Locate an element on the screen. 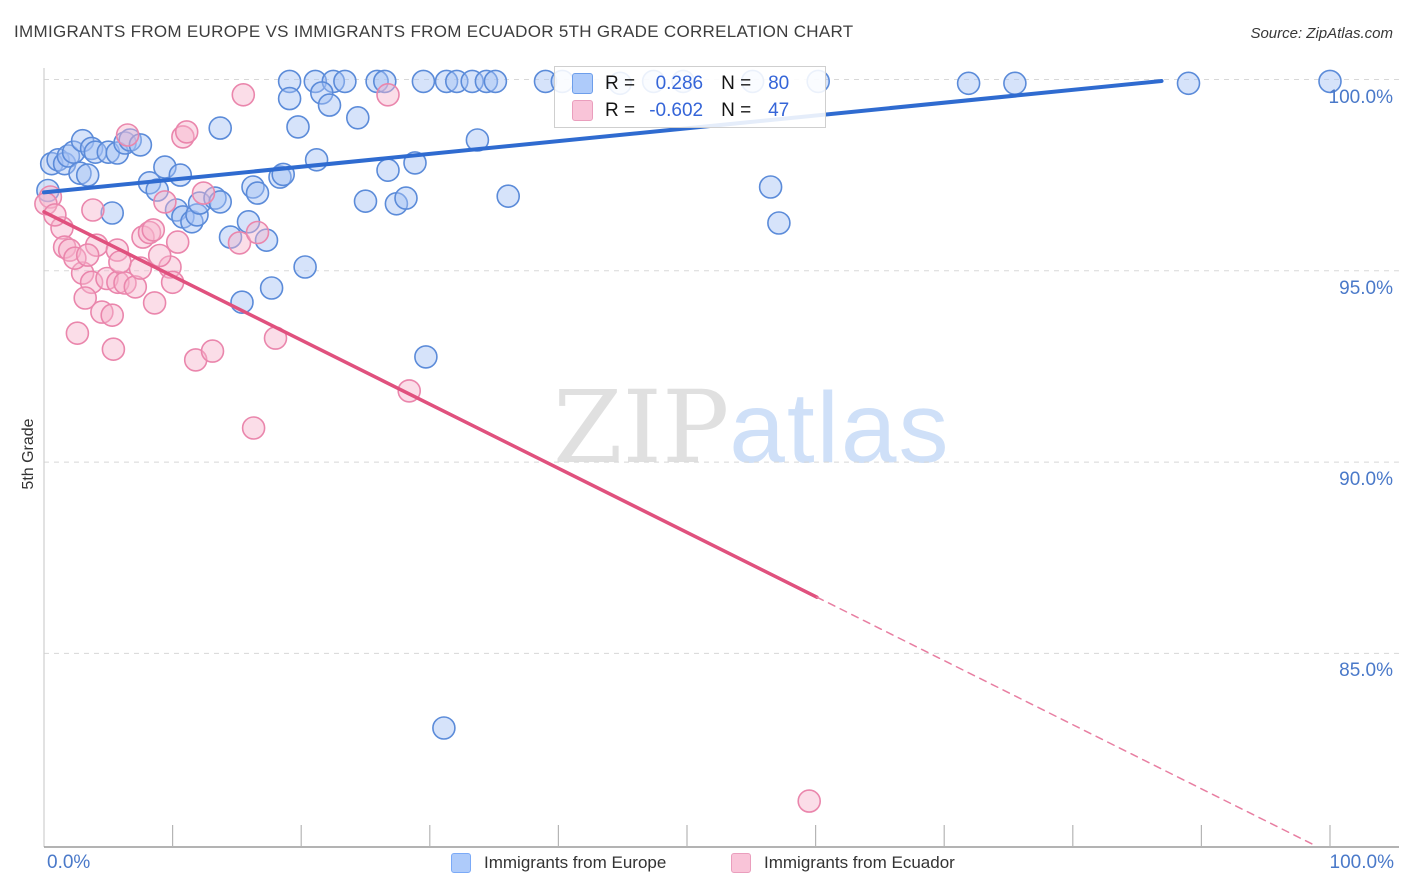 The height and width of the screenshot is (892, 1406). europe-series-swatch is located at coordinates (461, 863).